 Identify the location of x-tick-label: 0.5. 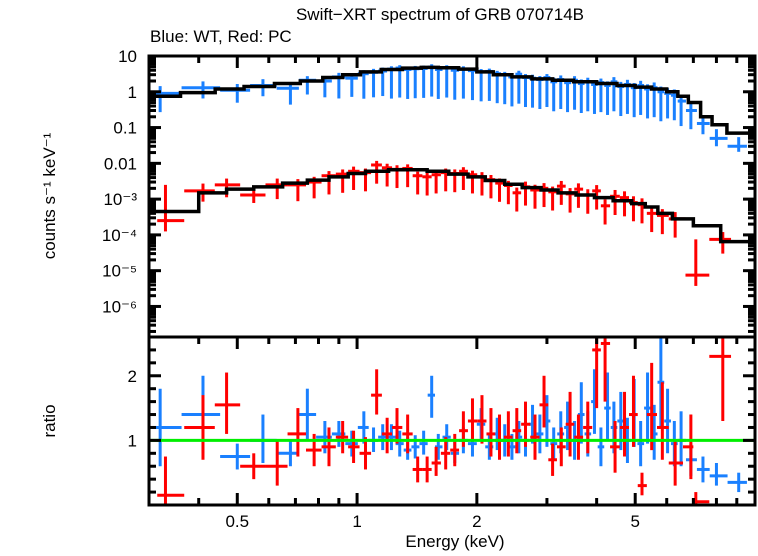
(237, 521).